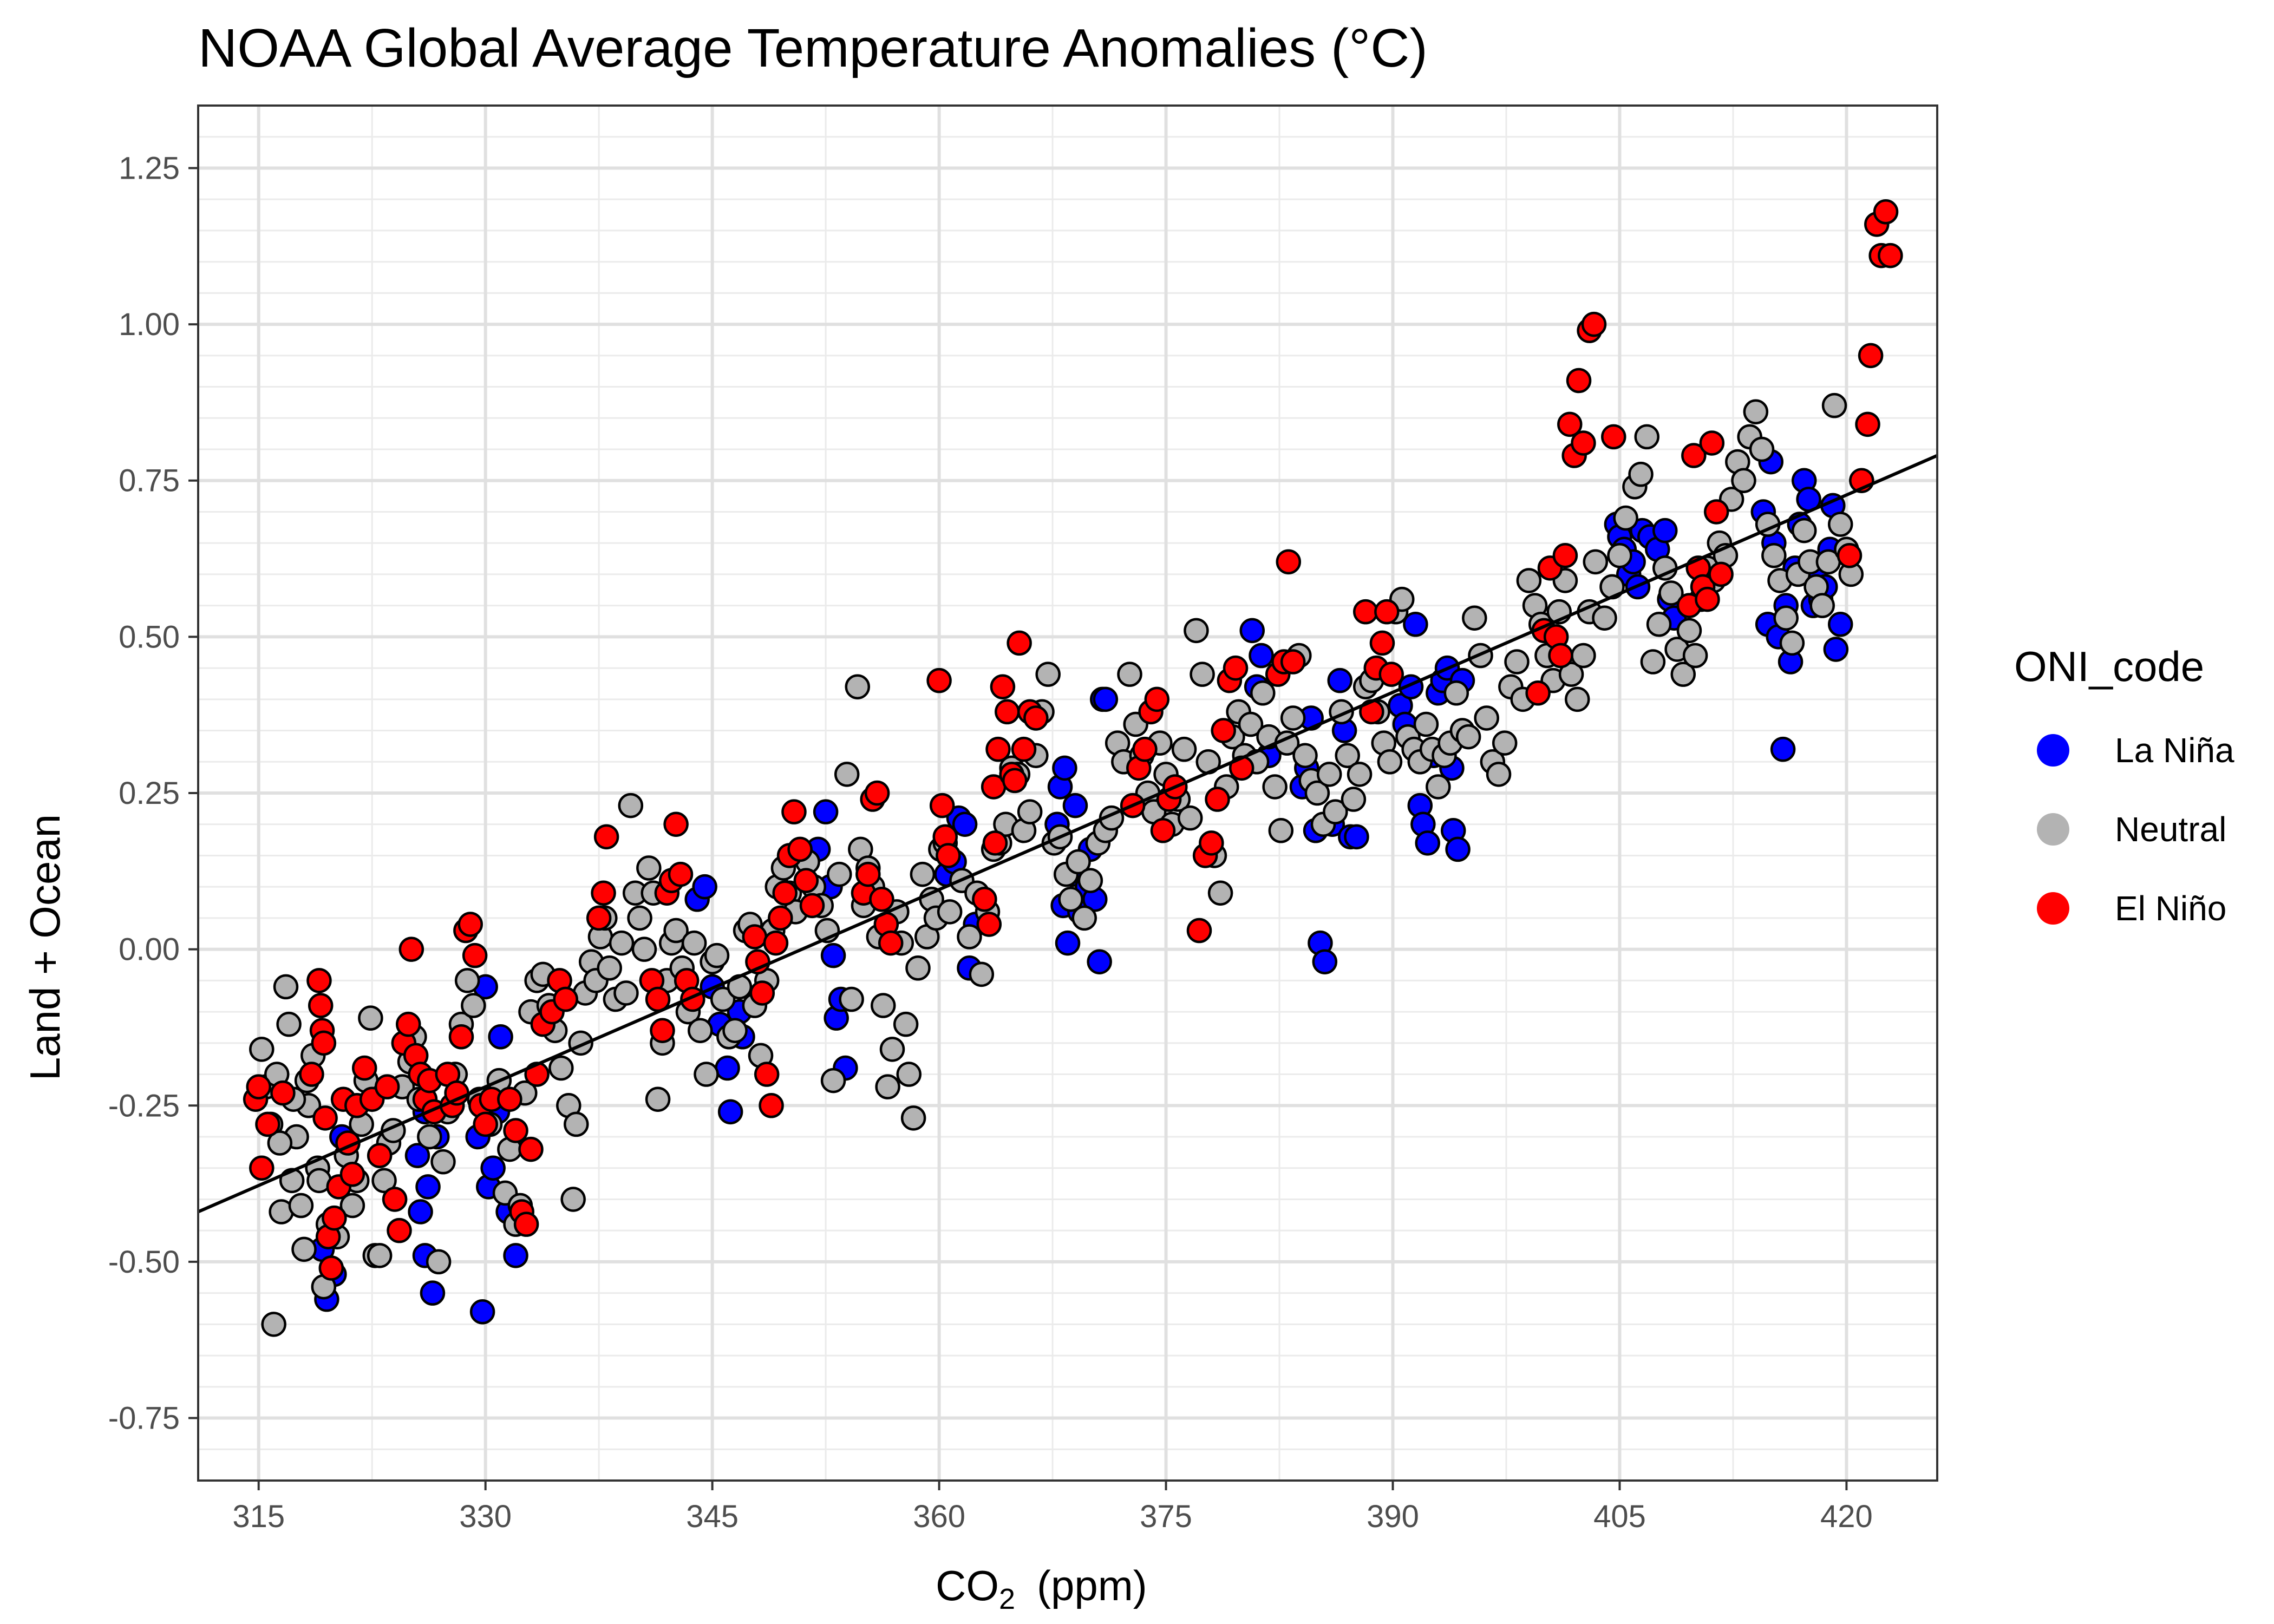 The height and width of the screenshot is (1624, 2274). I want to click on legend-item: Neutral, so click(2132, 829).